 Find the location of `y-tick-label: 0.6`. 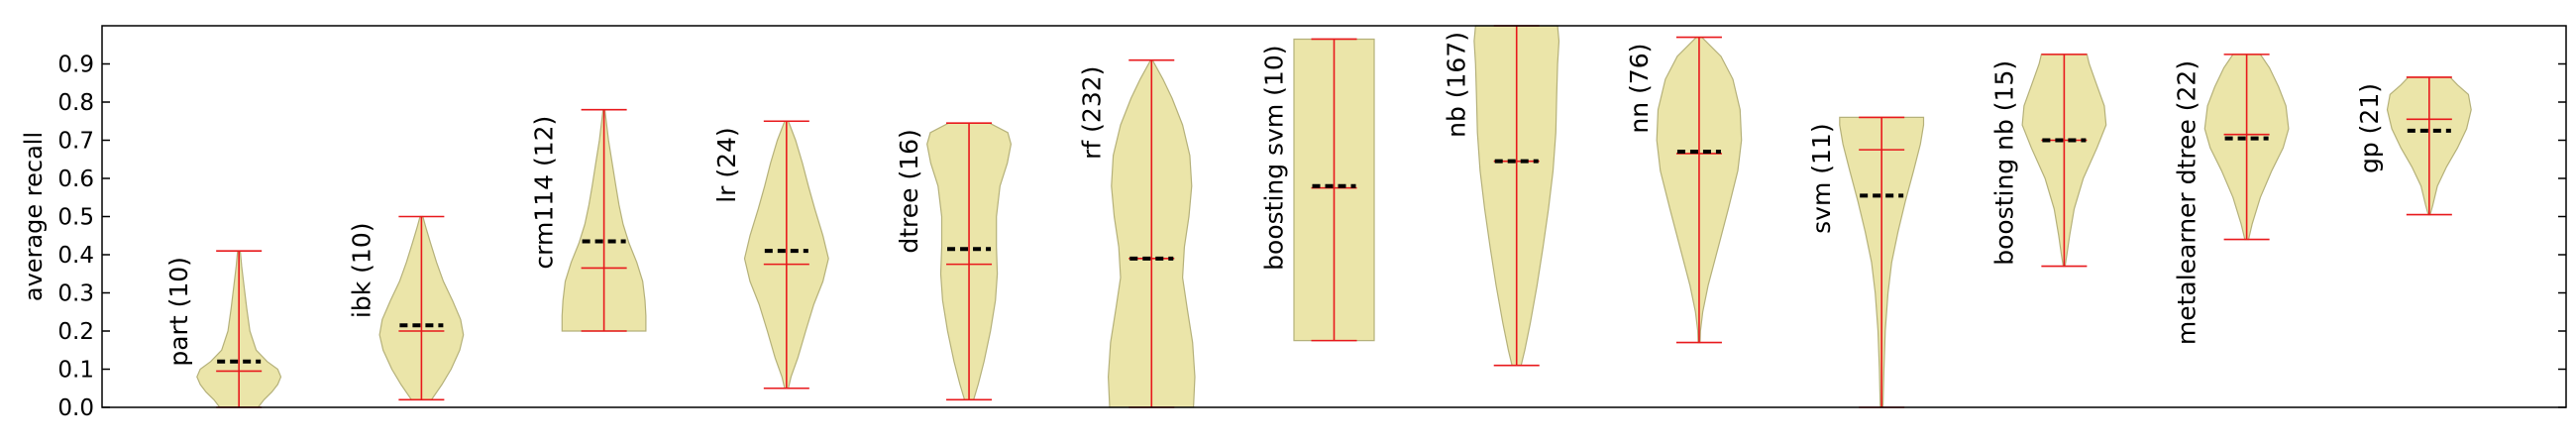

y-tick-label: 0.6 is located at coordinates (75, 179).